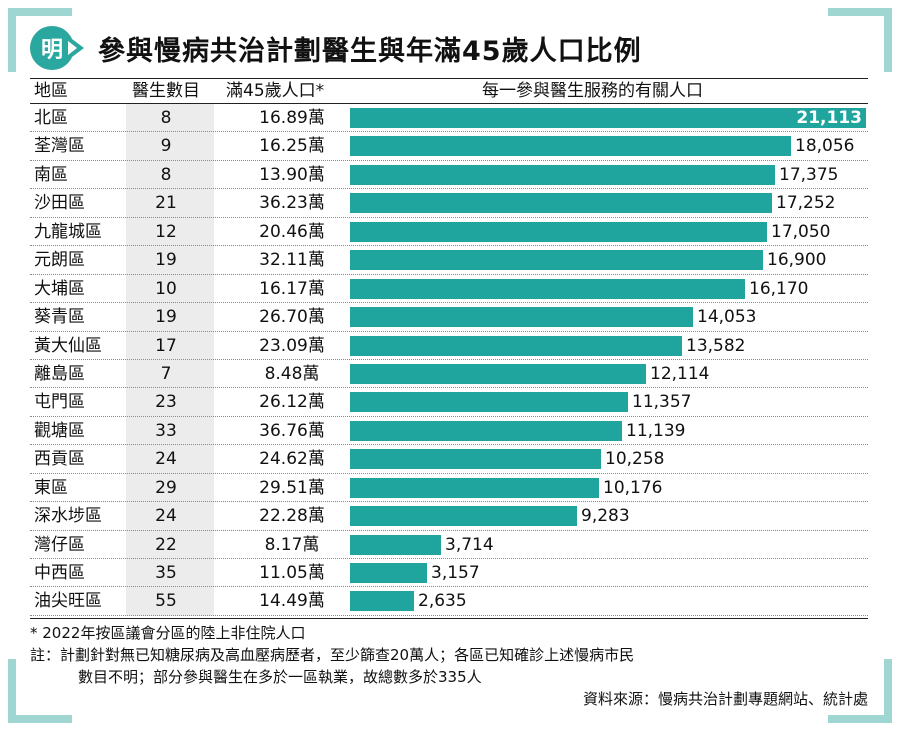 The width and height of the screenshot is (900, 731). I want to click on logo-arrow-inner, so click(72, 48).